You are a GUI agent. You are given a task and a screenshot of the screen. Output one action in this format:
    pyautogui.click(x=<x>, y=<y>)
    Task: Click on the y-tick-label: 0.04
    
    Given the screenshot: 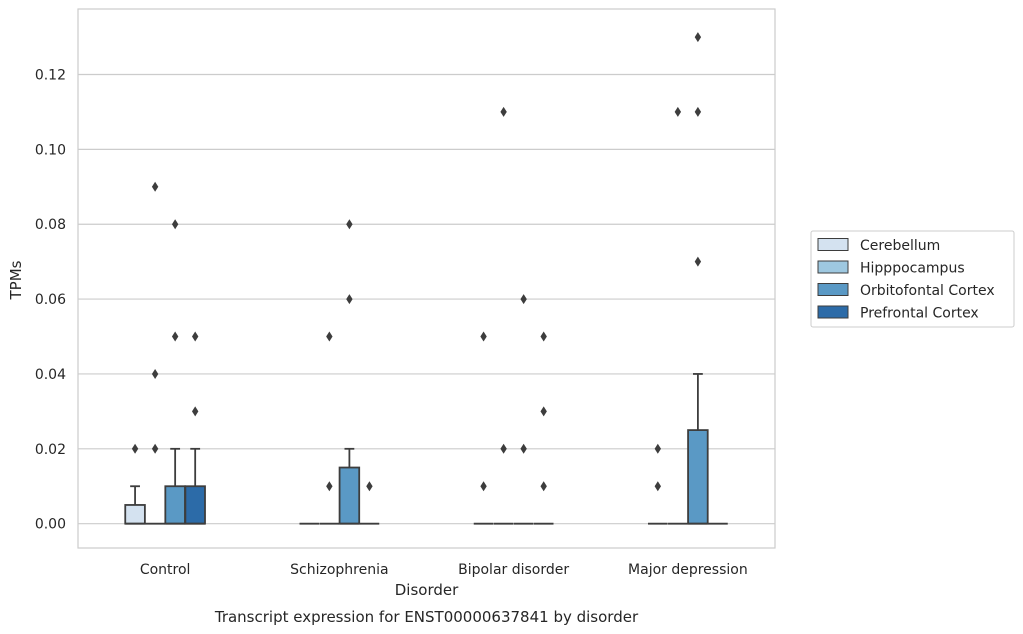 What is the action you would take?
    pyautogui.click(x=50, y=375)
    